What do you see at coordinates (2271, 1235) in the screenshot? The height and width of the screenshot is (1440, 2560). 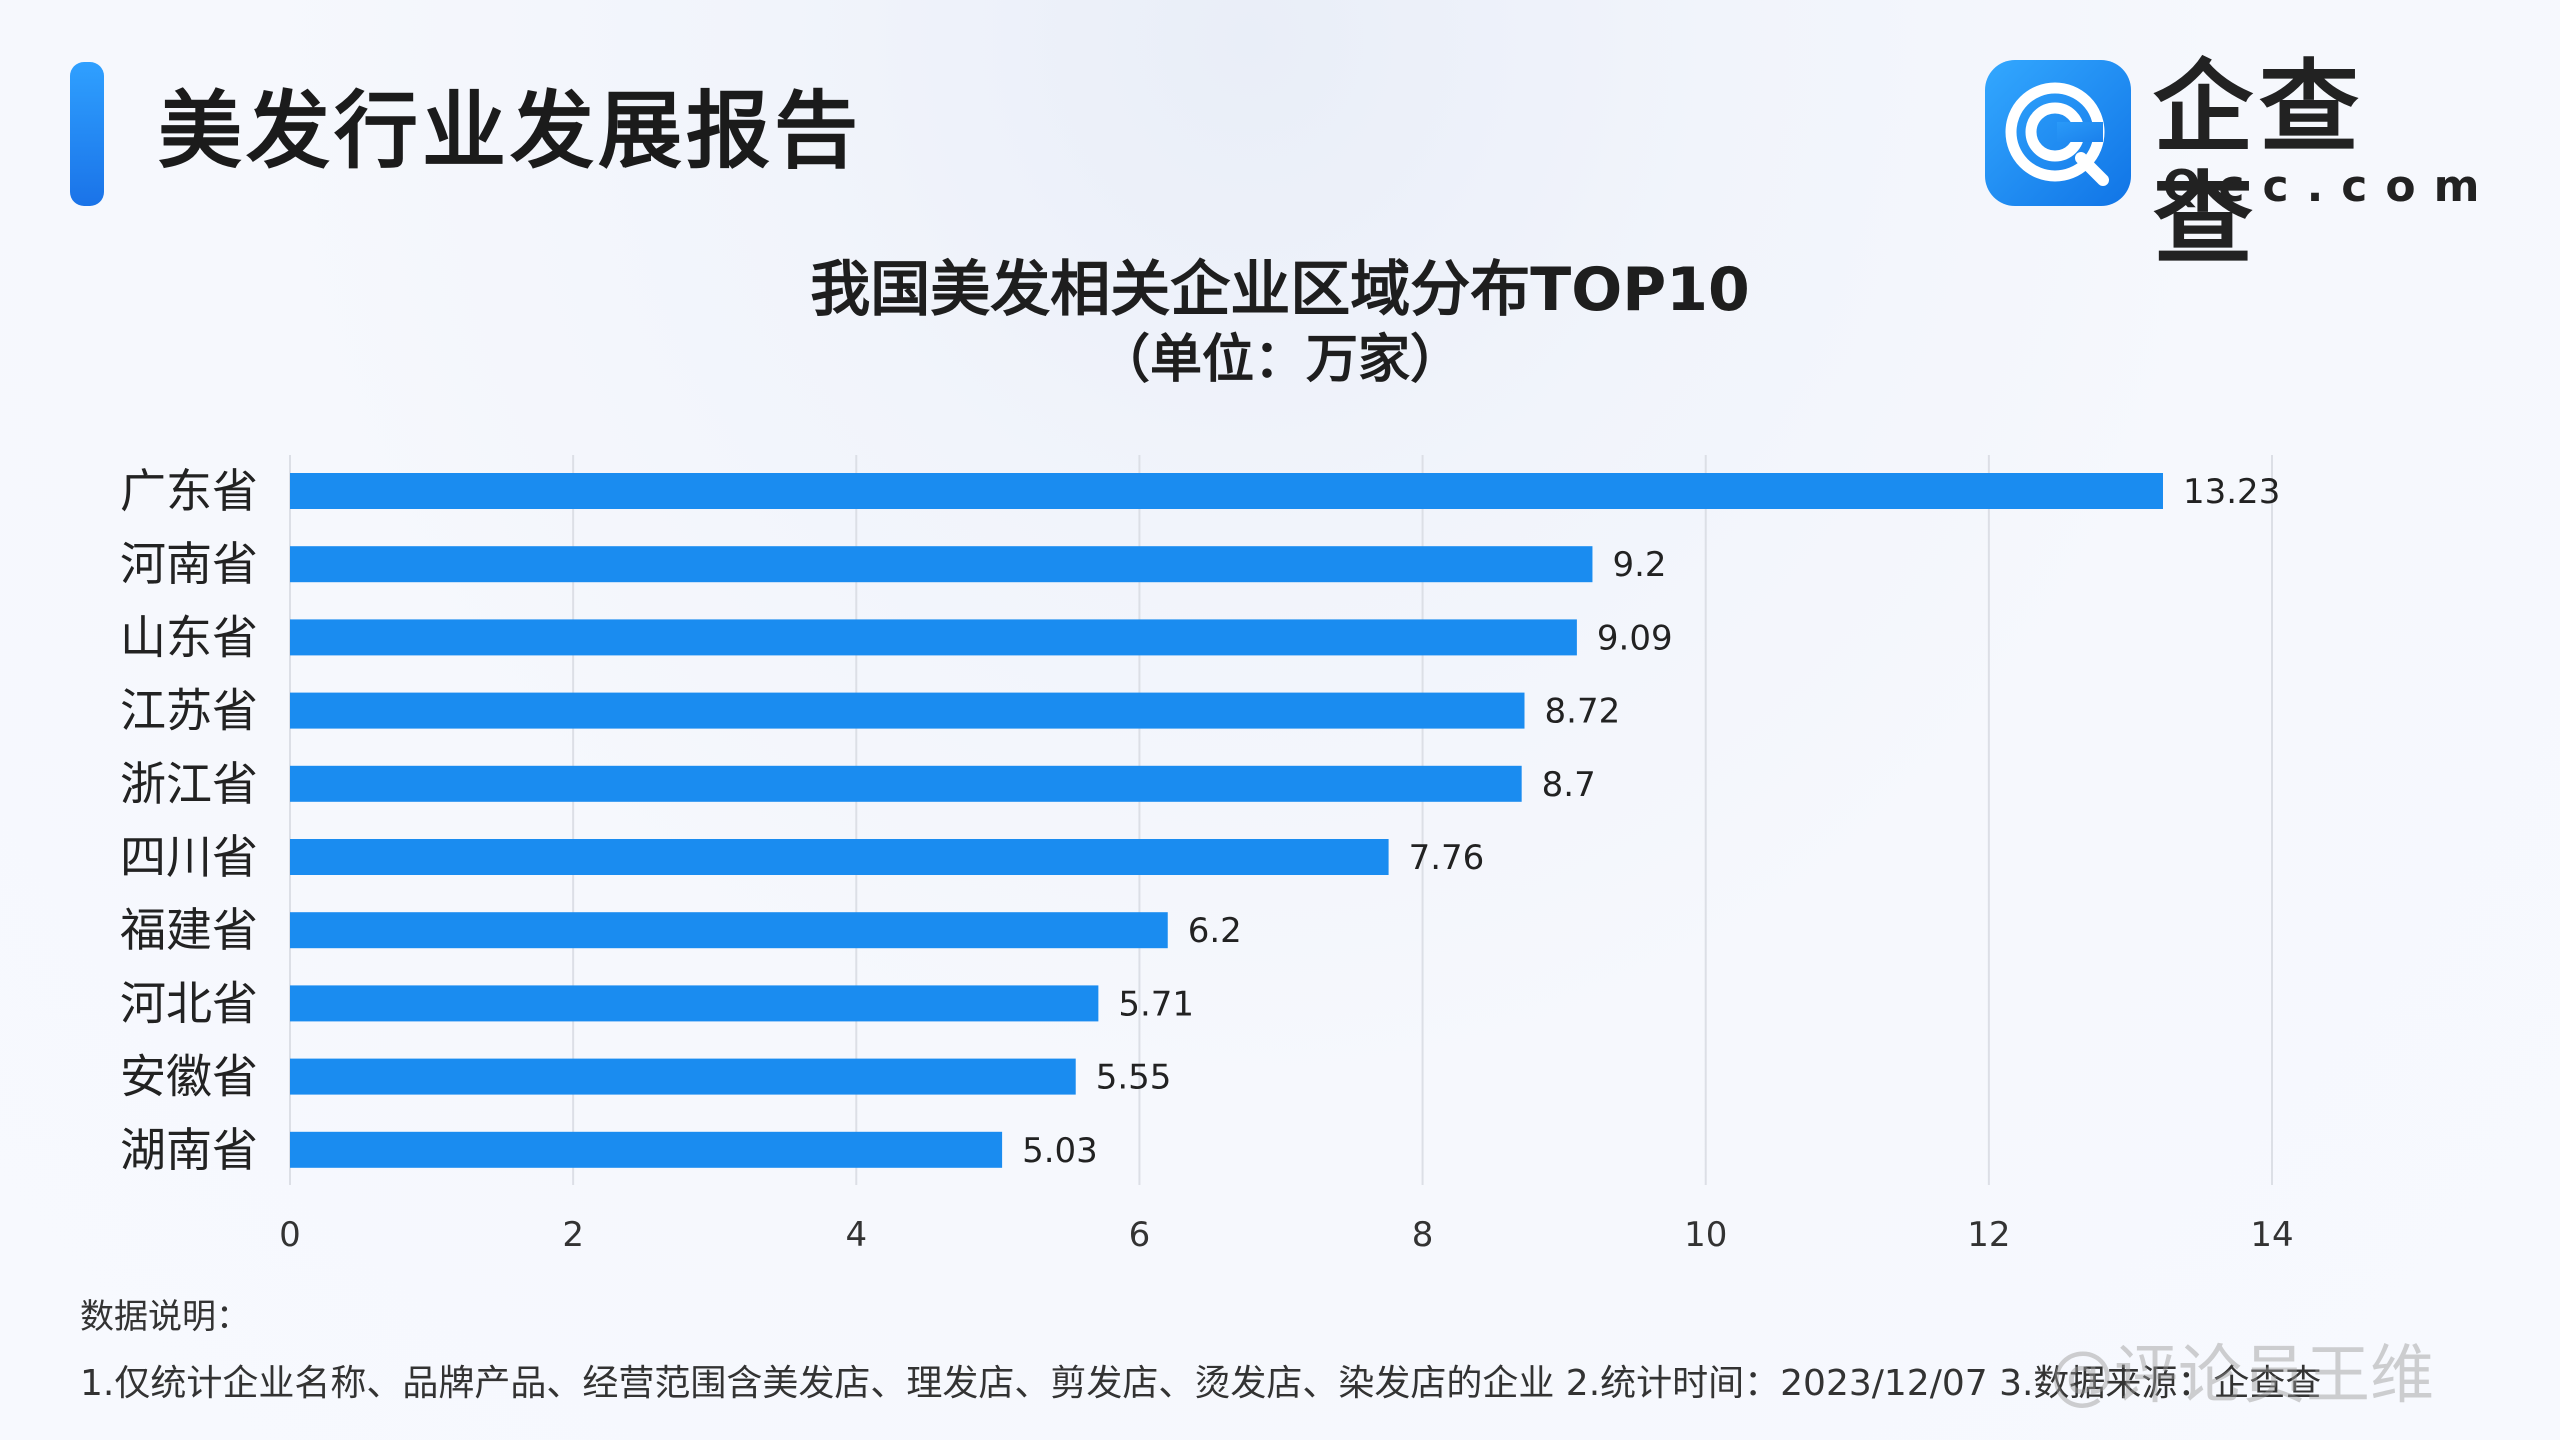 I see `x-tick-label: 14` at bounding box center [2271, 1235].